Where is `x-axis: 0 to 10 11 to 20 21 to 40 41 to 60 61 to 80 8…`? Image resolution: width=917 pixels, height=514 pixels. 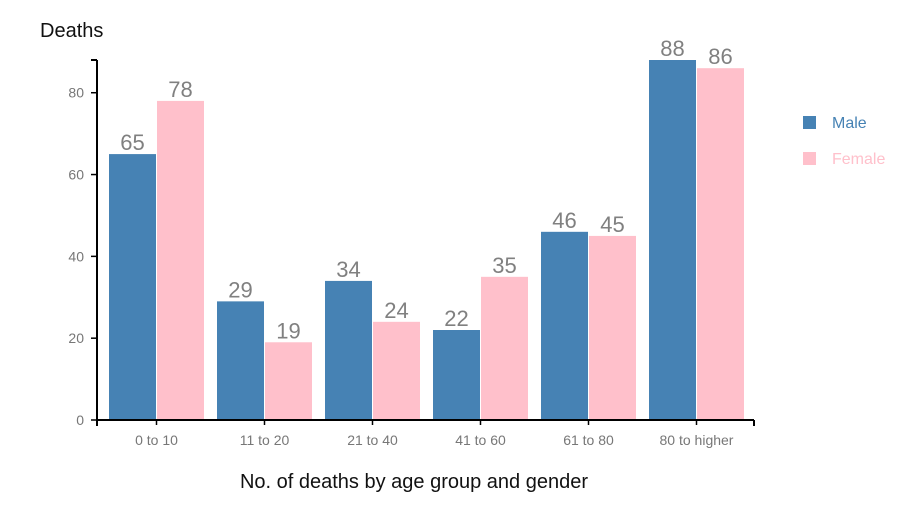 x-axis: 0 to 10 11 to 20 21 to 40 41 to 60 61 to 80 8… is located at coordinates (425, 433).